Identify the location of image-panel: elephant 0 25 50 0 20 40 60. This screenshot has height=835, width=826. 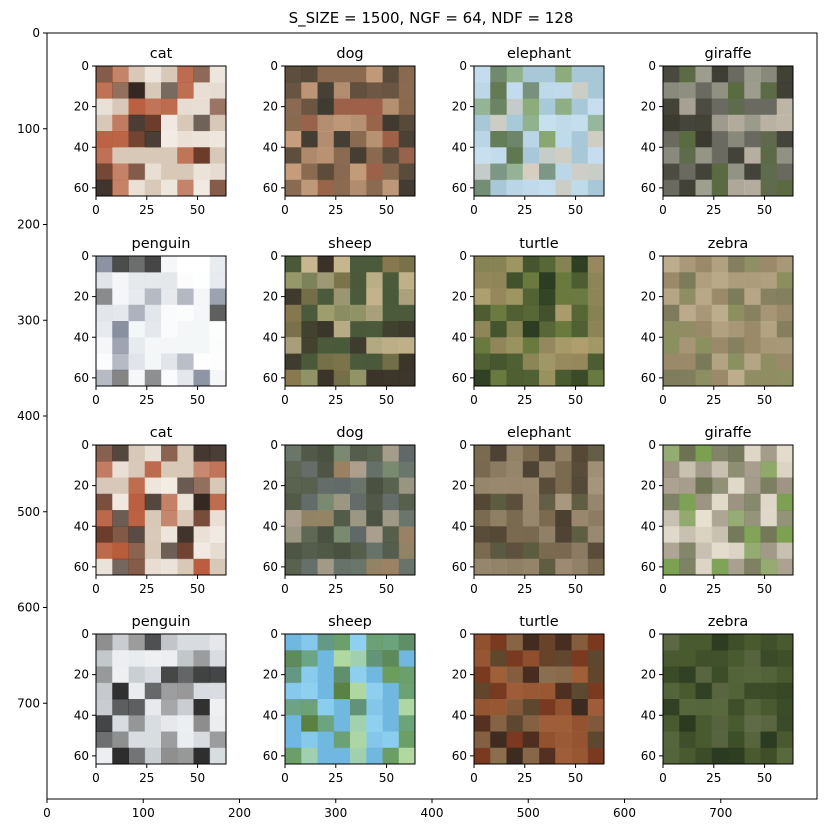
(528, 510).